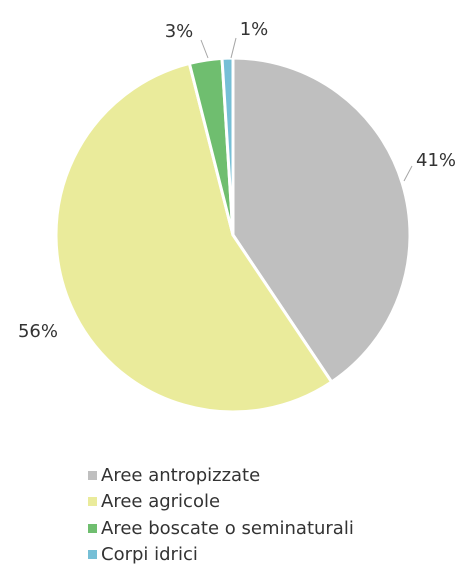 The height and width of the screenshot is (574, 463). Describe the element at coordinates (254, 29) in the screenshot. I see `data-label: 1%` at that location.